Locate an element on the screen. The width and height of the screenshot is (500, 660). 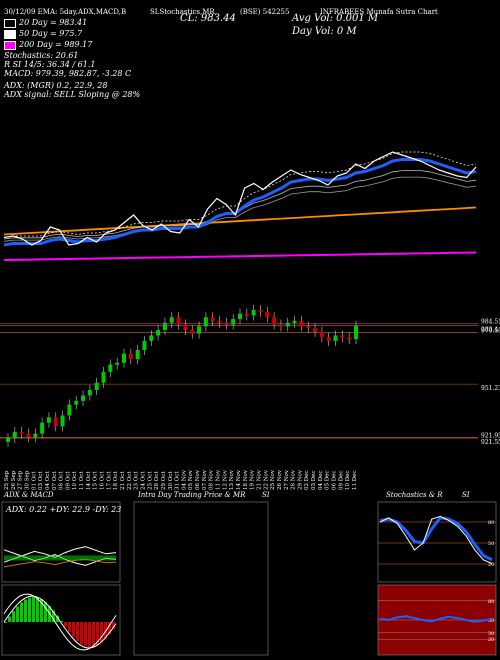
x-tick-label: 17 Oct is located at coordinates (109, 480).